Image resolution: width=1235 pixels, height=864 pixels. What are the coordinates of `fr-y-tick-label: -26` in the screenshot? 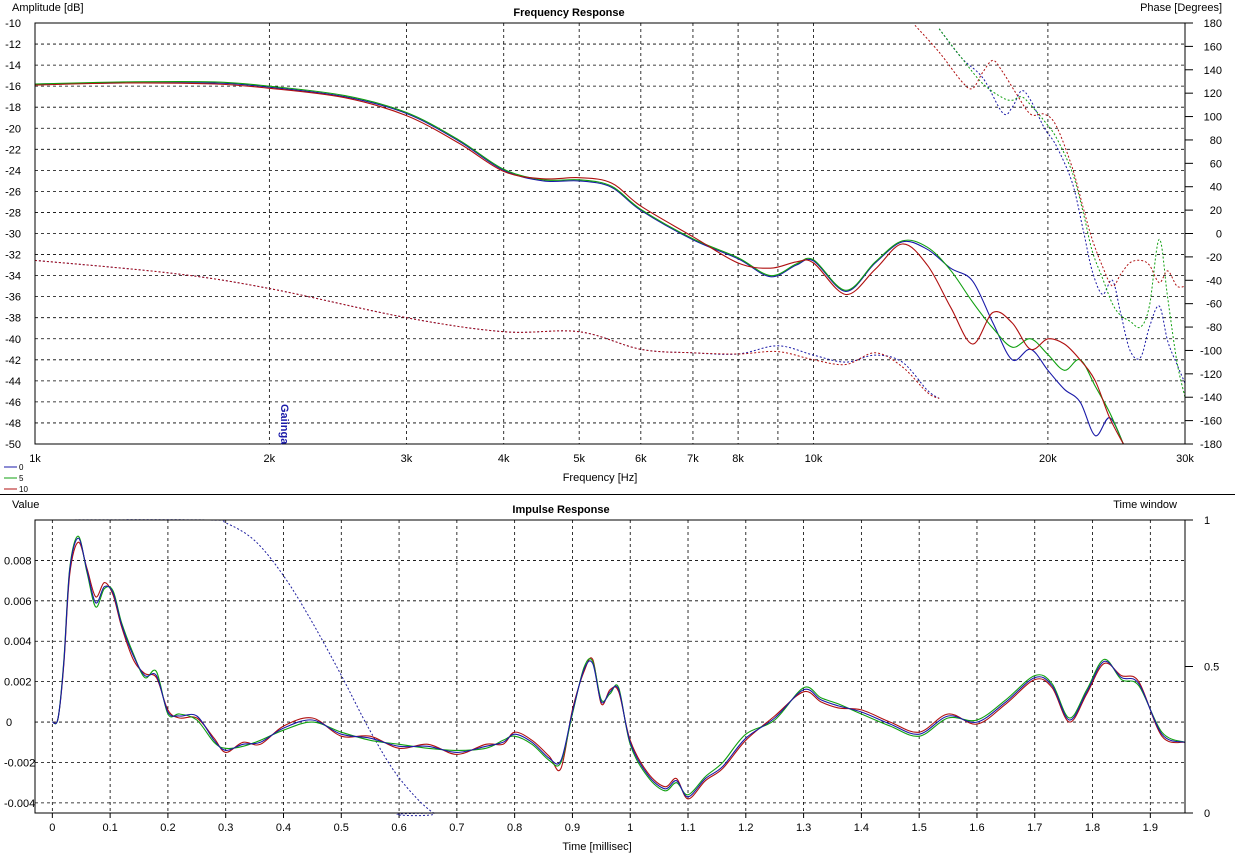 It's located at (13, 192).